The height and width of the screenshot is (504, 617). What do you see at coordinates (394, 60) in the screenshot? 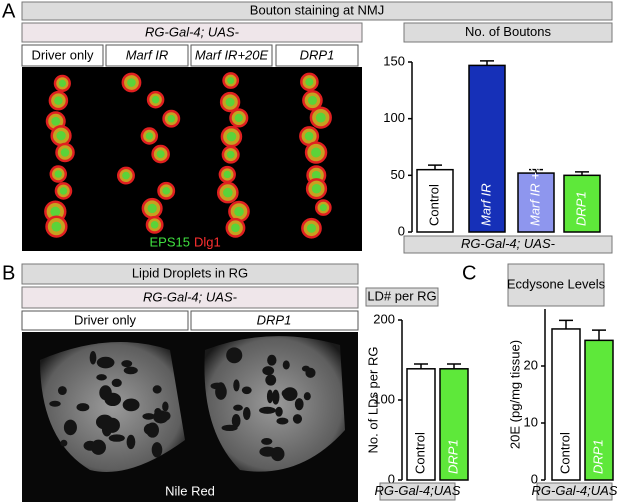
I see `y-tick-label: 150` at bounding box center [394, 60].